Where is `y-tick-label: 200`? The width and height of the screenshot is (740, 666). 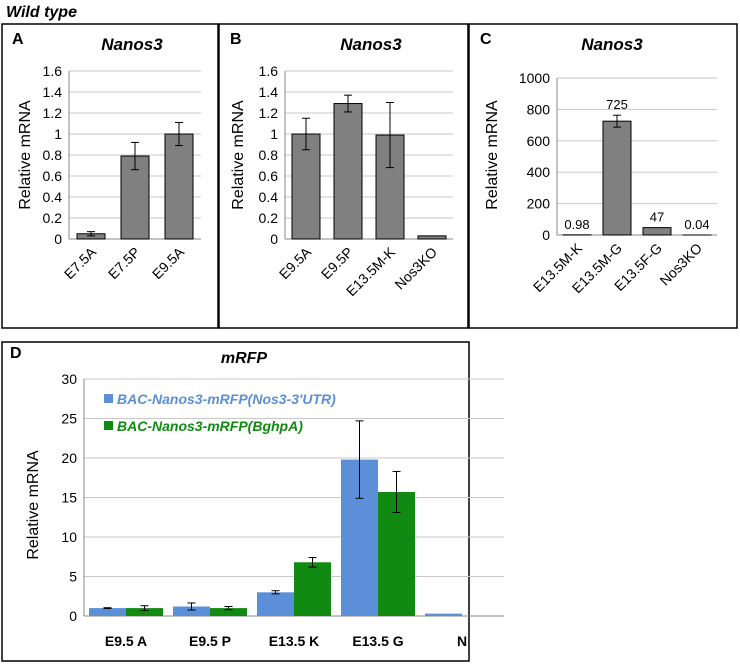 y-tick-label: 200 is located at coordinates (539, 204).